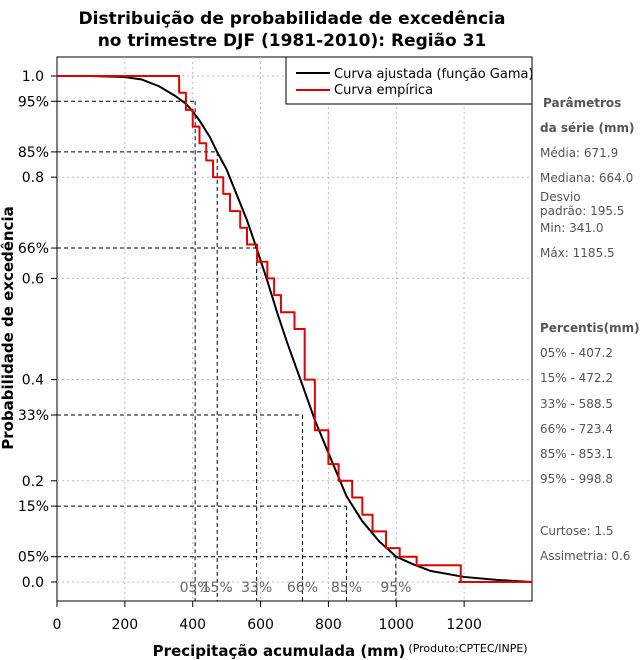 The image size is (640, 660). What do you see at coordinates (33, 558) in the screenshot?
I see `y-pct-tick-label: 05%` at bounding box center [33, 558].